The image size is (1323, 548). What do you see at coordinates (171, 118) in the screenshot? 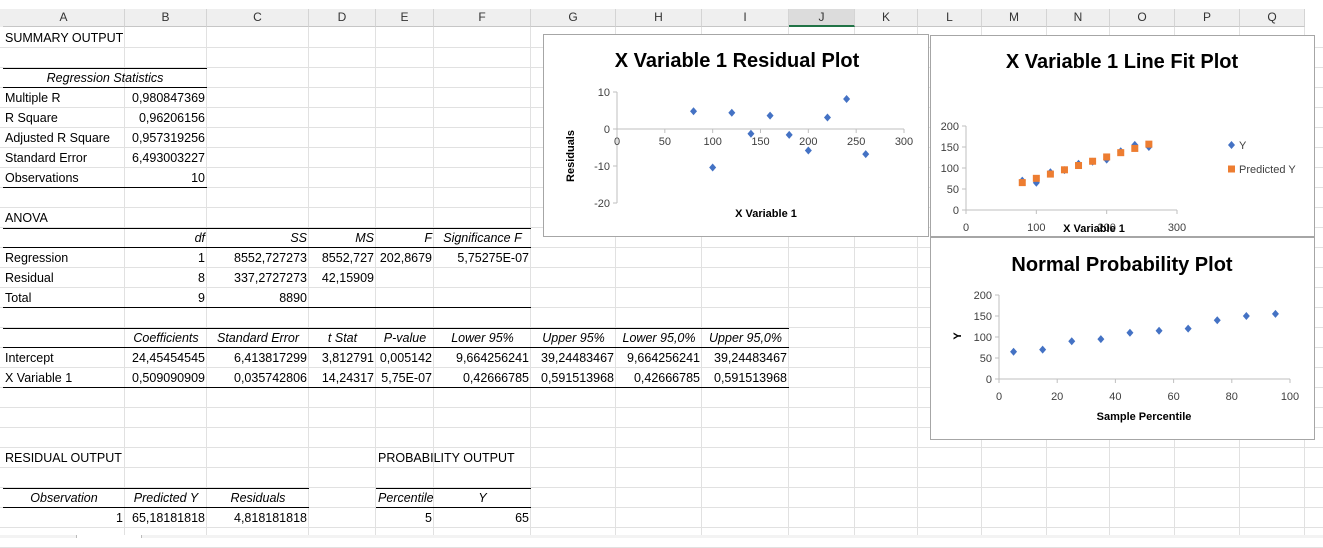
I see `stat-value: 0,96206156` at bounding box center [171, 118].